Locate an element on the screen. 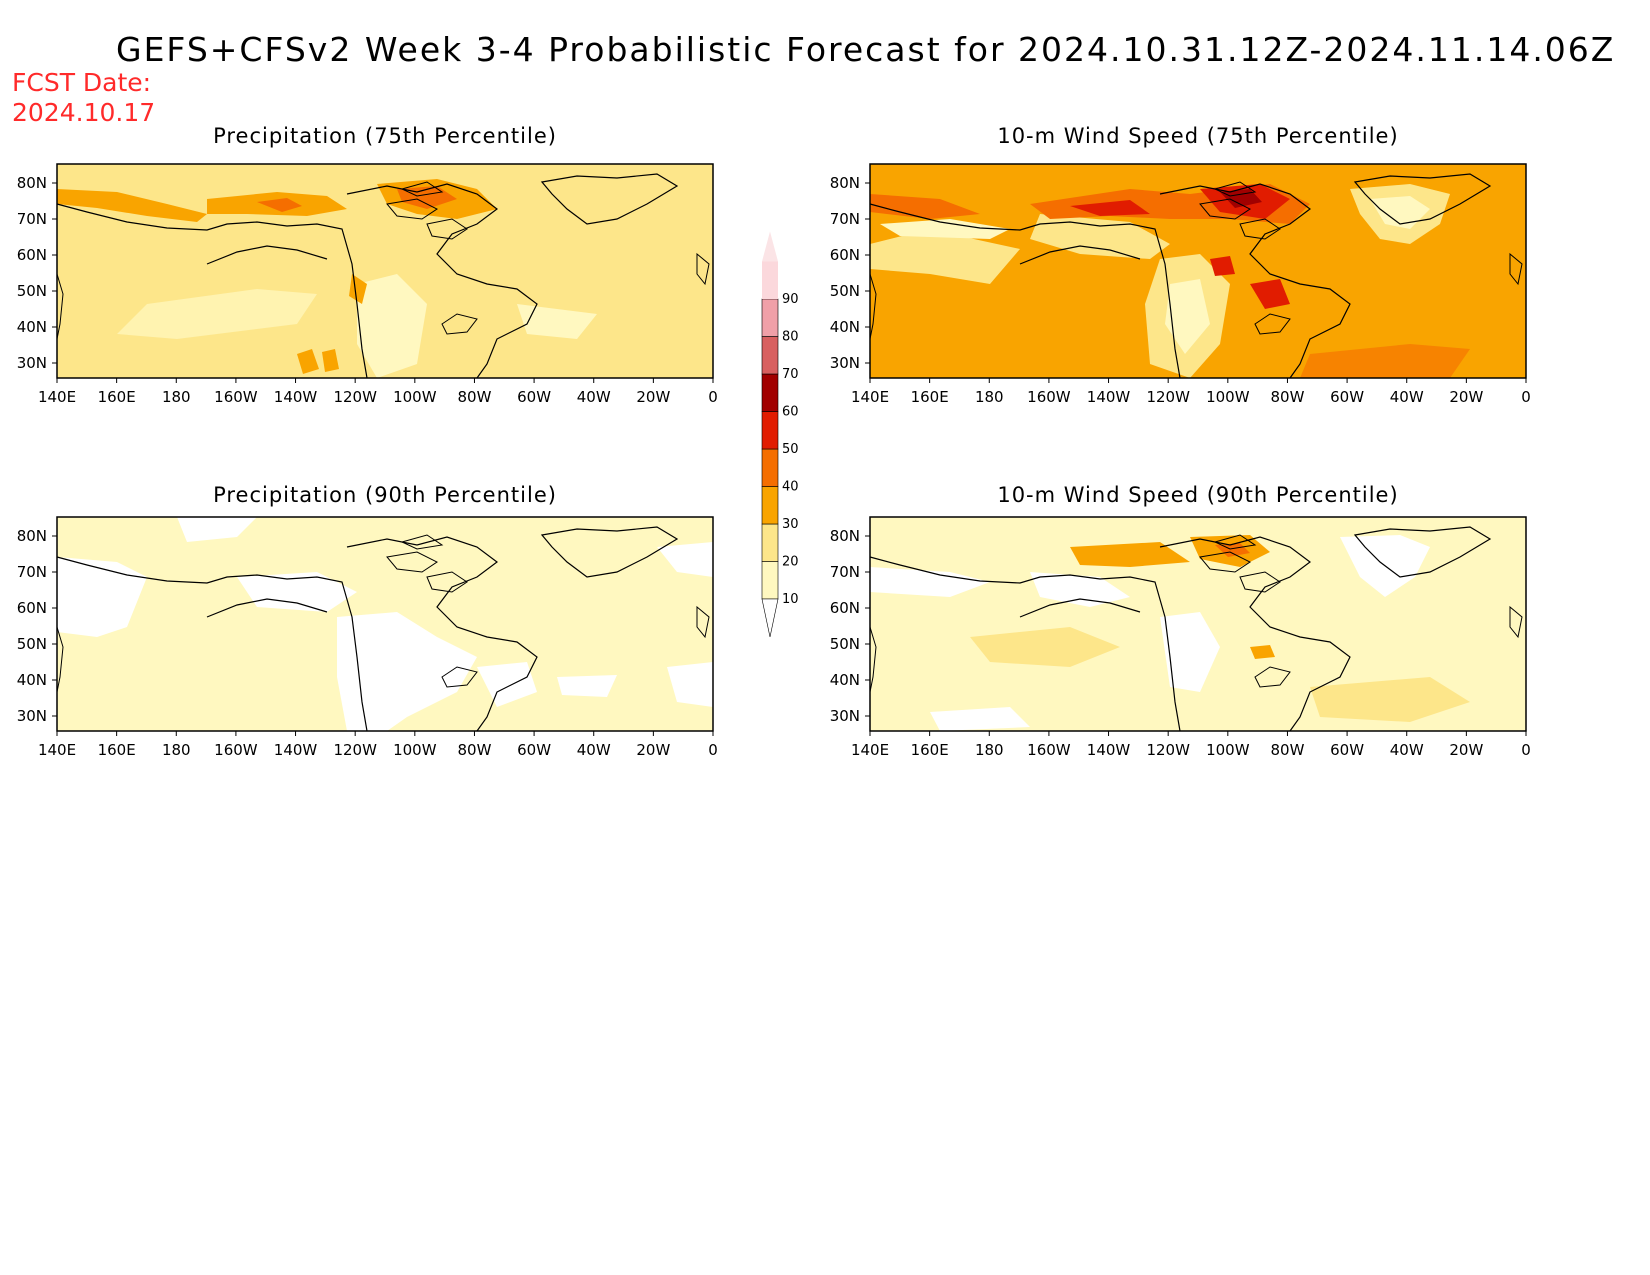 The image size is (1650, 1275). panel-title-wind75: 10-m Wind Speed (75th Percentile) is located at coordinates (1198, 136).